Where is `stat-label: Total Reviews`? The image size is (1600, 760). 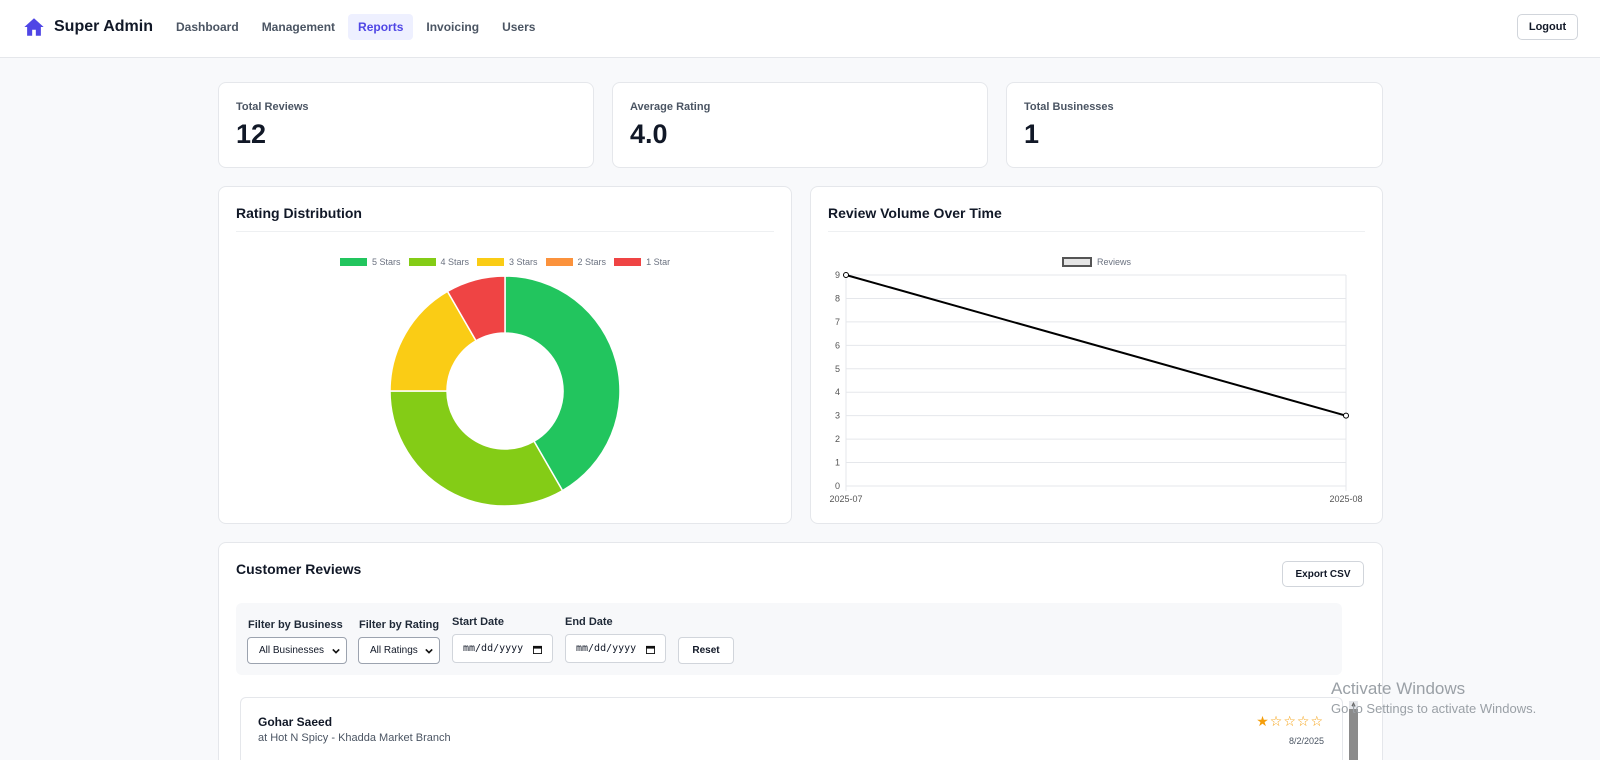
stat-label: Total Reviews is located at coordinates (272, 107).